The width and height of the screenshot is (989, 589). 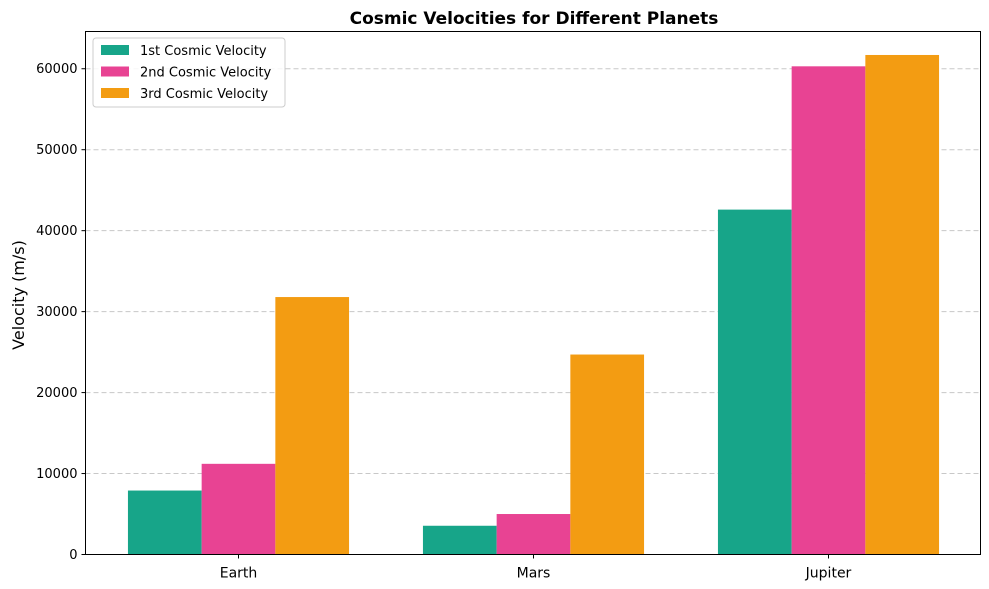 What do you see at coordinates (56, 474) in the screenshot?
I see `y-tick-label: 10000` at bounding box center [56, 474].